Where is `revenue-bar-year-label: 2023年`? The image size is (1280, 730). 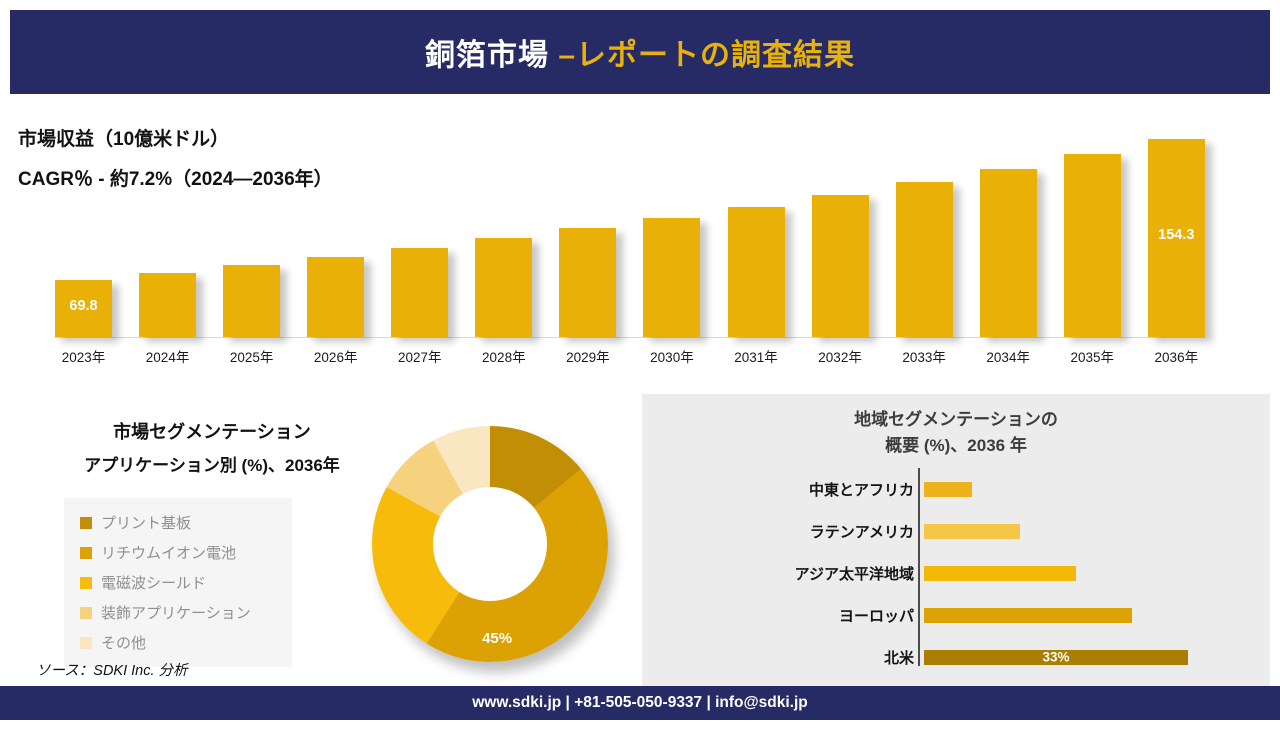 revenue-bar-year-label: 2023年 is located at coordinates (83, 357).